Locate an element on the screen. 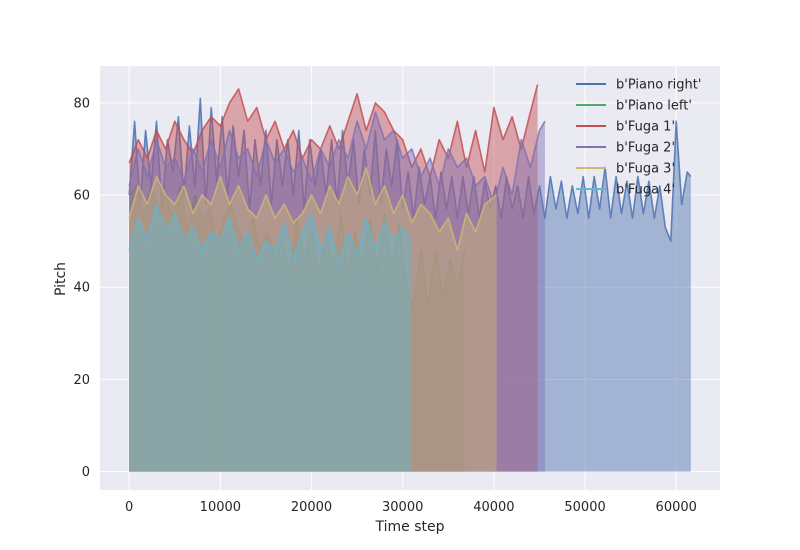 This screenshot has width=800, height=550. x-tick-label: 50000 is located at coordinates (584, 507).